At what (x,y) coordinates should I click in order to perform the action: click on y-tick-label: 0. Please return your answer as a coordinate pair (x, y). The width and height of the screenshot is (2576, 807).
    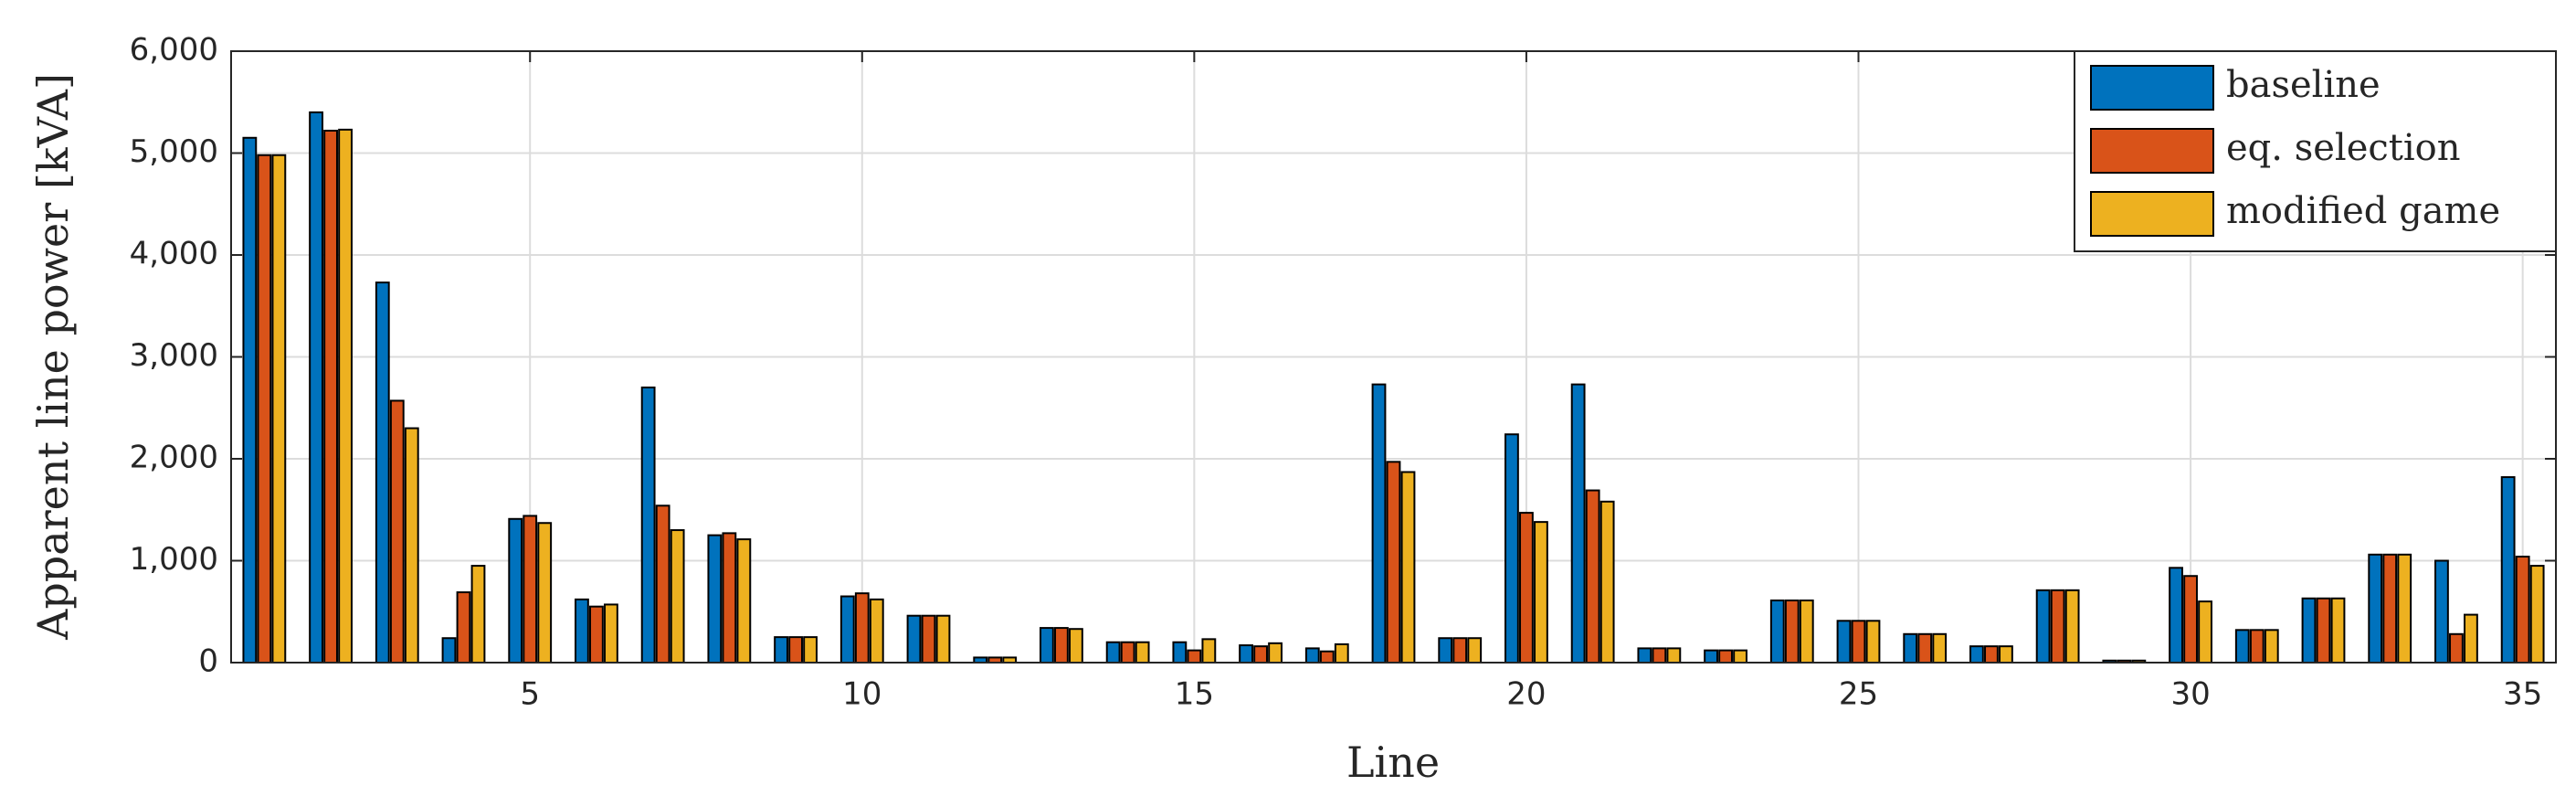
    Looking at the image, I should click on (208, 661).